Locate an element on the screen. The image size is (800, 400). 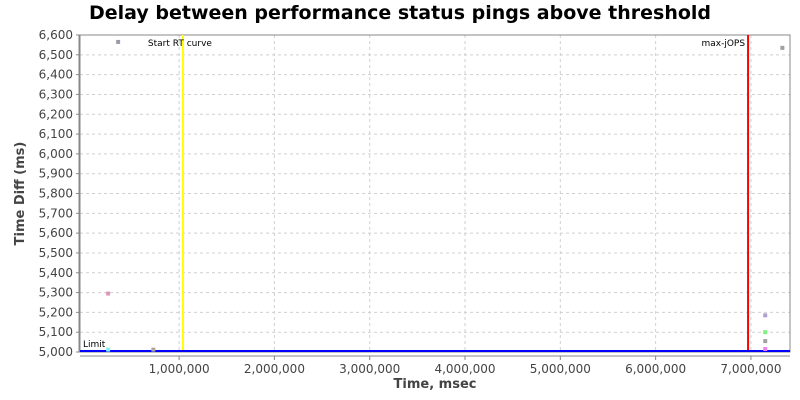
y-tick-label: 6,200 is located at coordinates (56, 114).